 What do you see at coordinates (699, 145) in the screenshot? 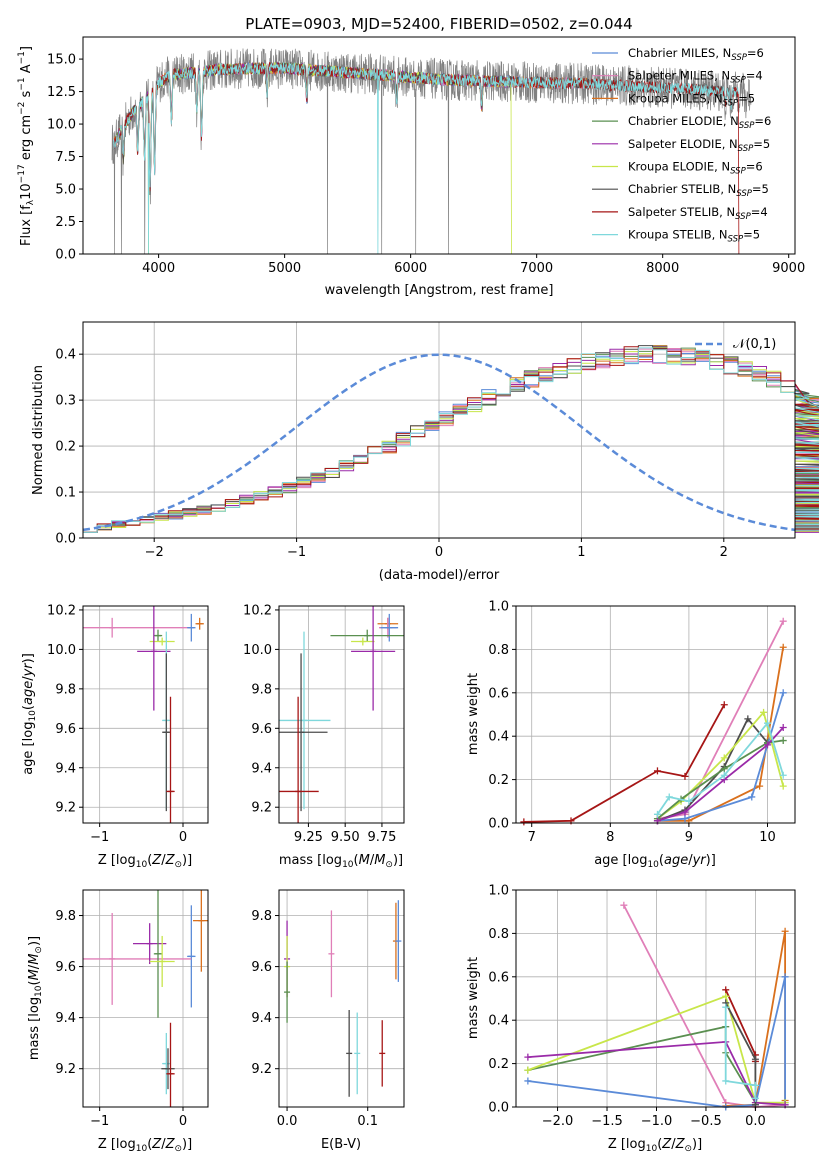
I see `legend-label: Salpeter ELODIE, NSSP=5` at bounding box center [699, 145].